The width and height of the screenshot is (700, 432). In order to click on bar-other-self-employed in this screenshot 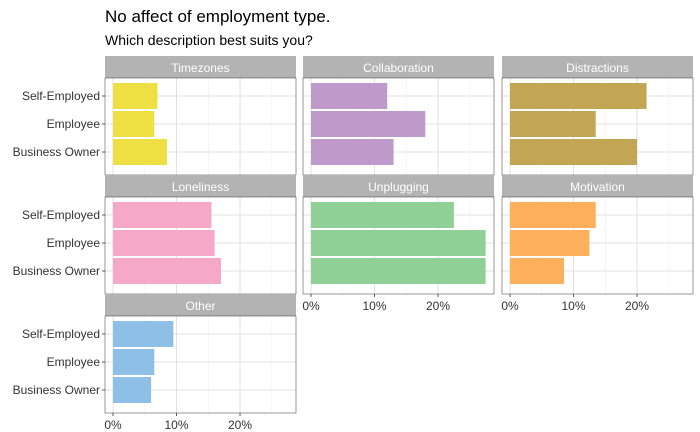, I will do `click(143, 334)`.